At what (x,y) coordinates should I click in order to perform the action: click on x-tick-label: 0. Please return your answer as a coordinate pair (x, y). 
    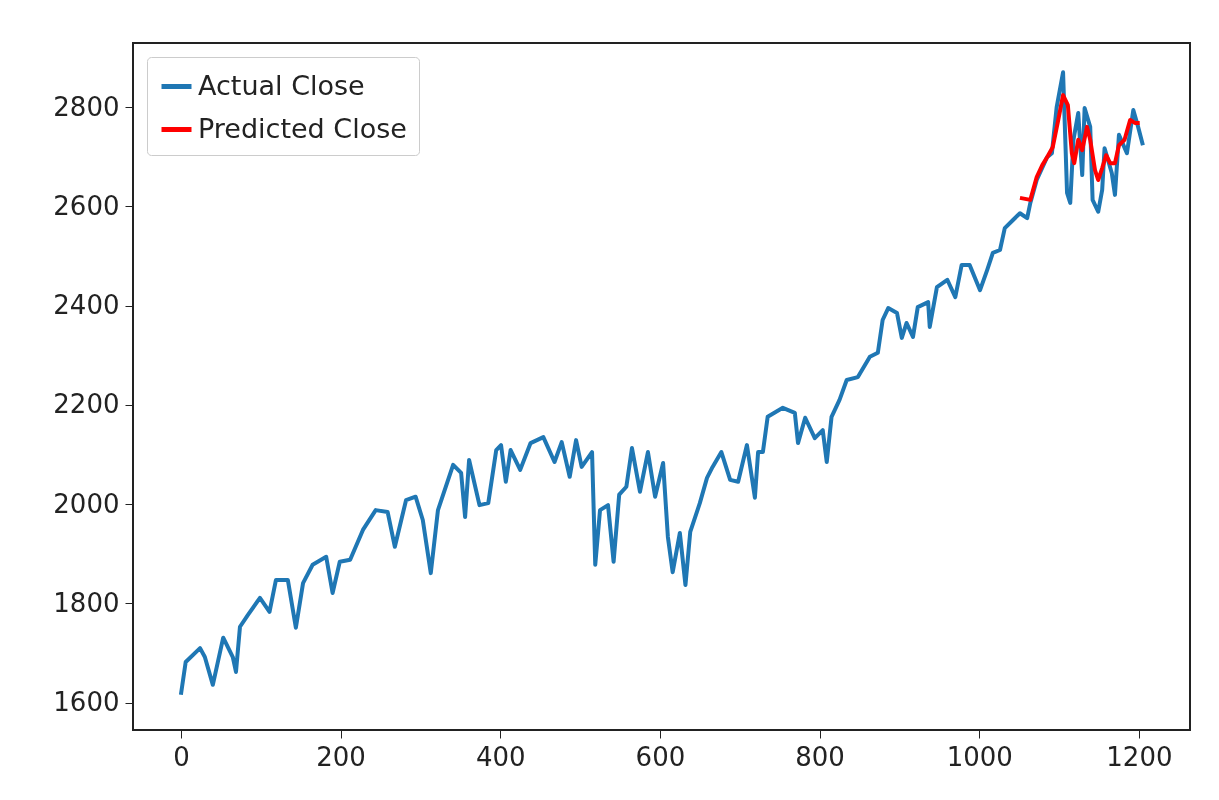
    Looking at the image, I should click on (181, 756).